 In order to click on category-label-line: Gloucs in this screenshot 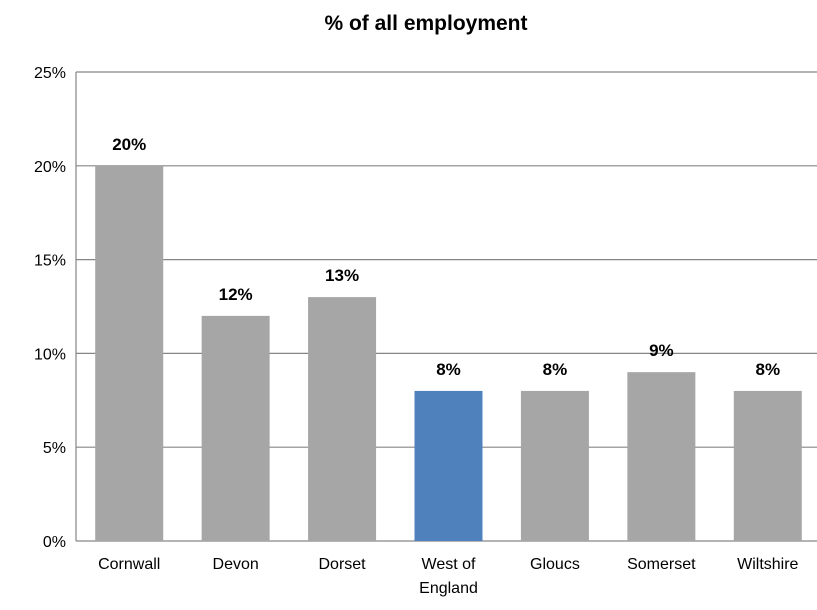, I will do `click(555, 564)`.